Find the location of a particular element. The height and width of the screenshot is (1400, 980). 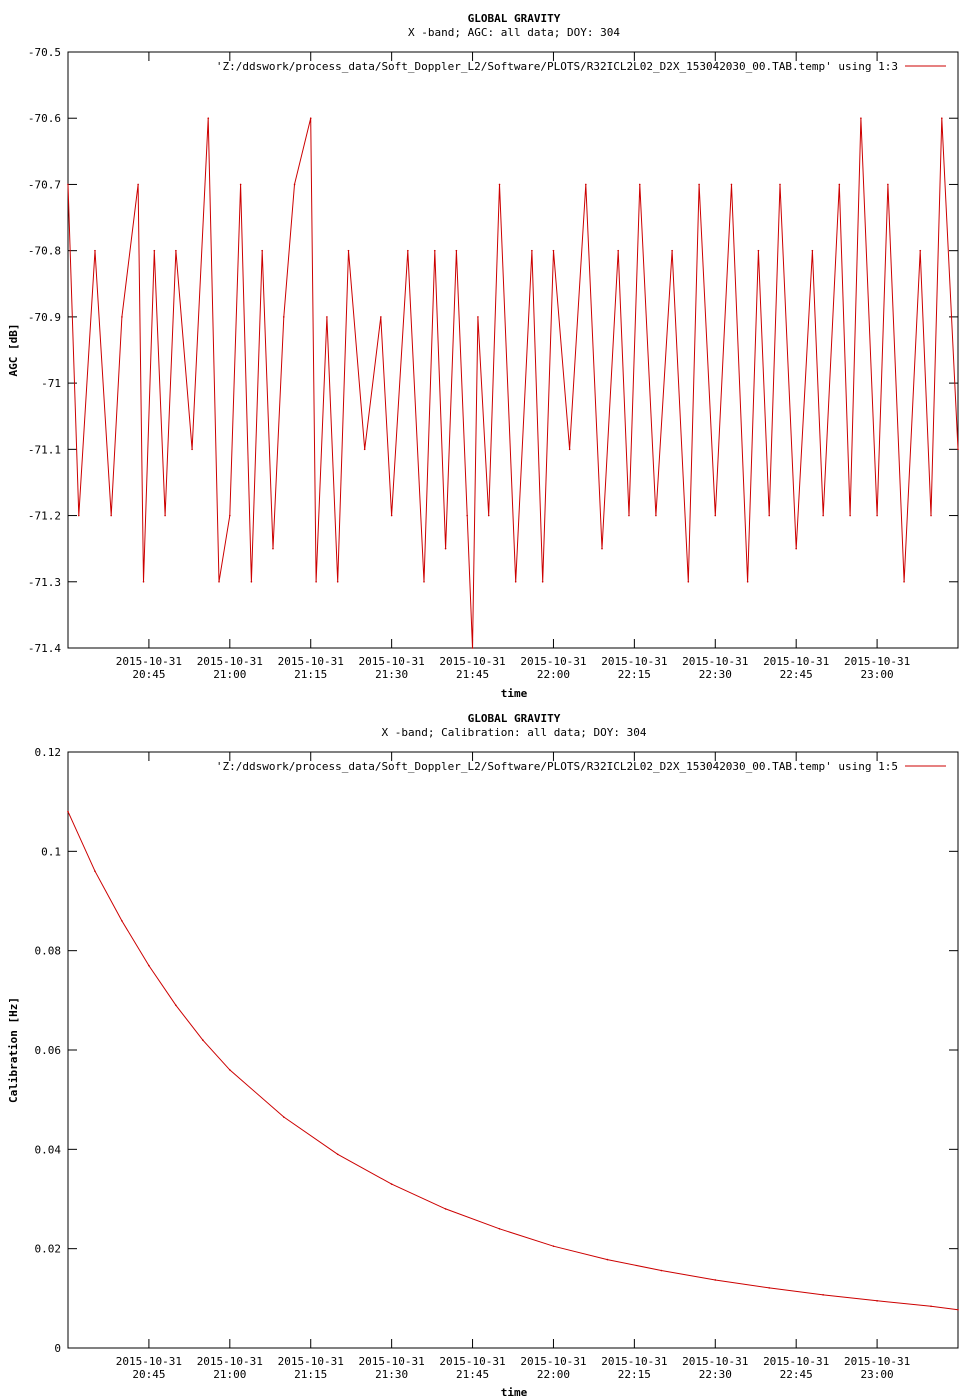

y-tick-label: 0.08 is located at coordinates (48, 951).